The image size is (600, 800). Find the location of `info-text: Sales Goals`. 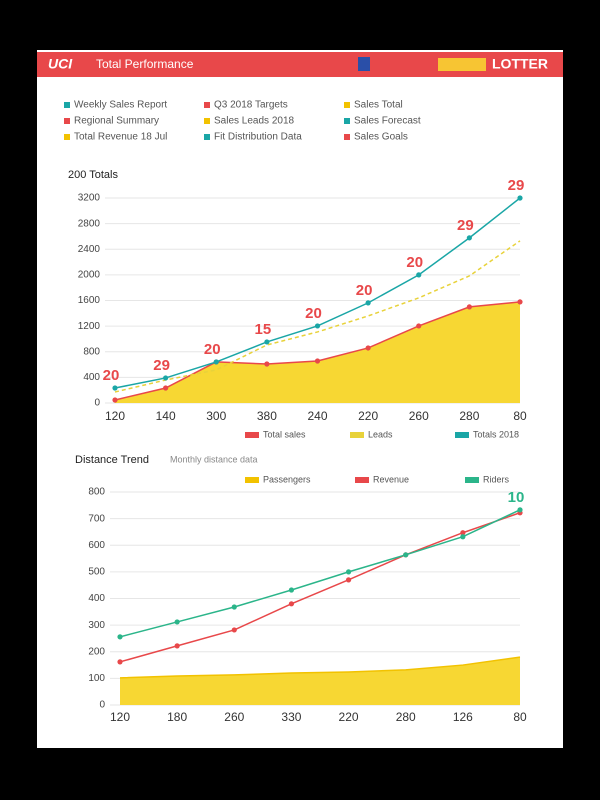

info-text: Sales Goals is located at coordinates (381, 137).